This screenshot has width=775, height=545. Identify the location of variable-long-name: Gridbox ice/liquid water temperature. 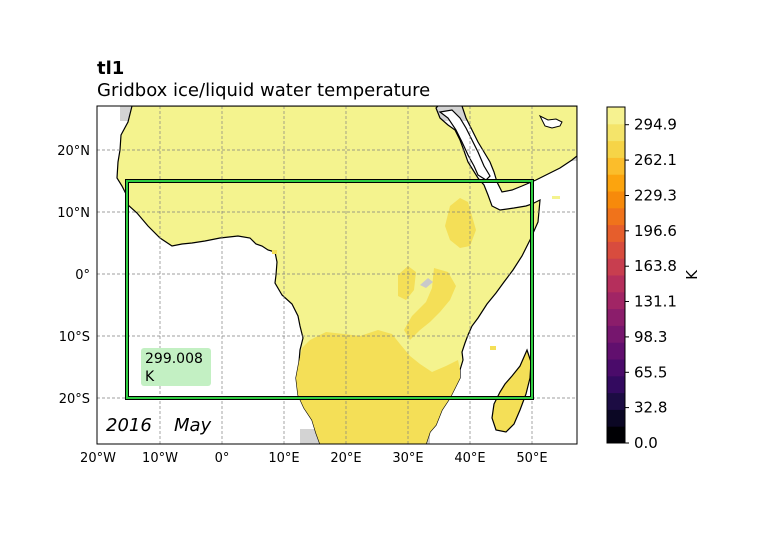
(264, 90).